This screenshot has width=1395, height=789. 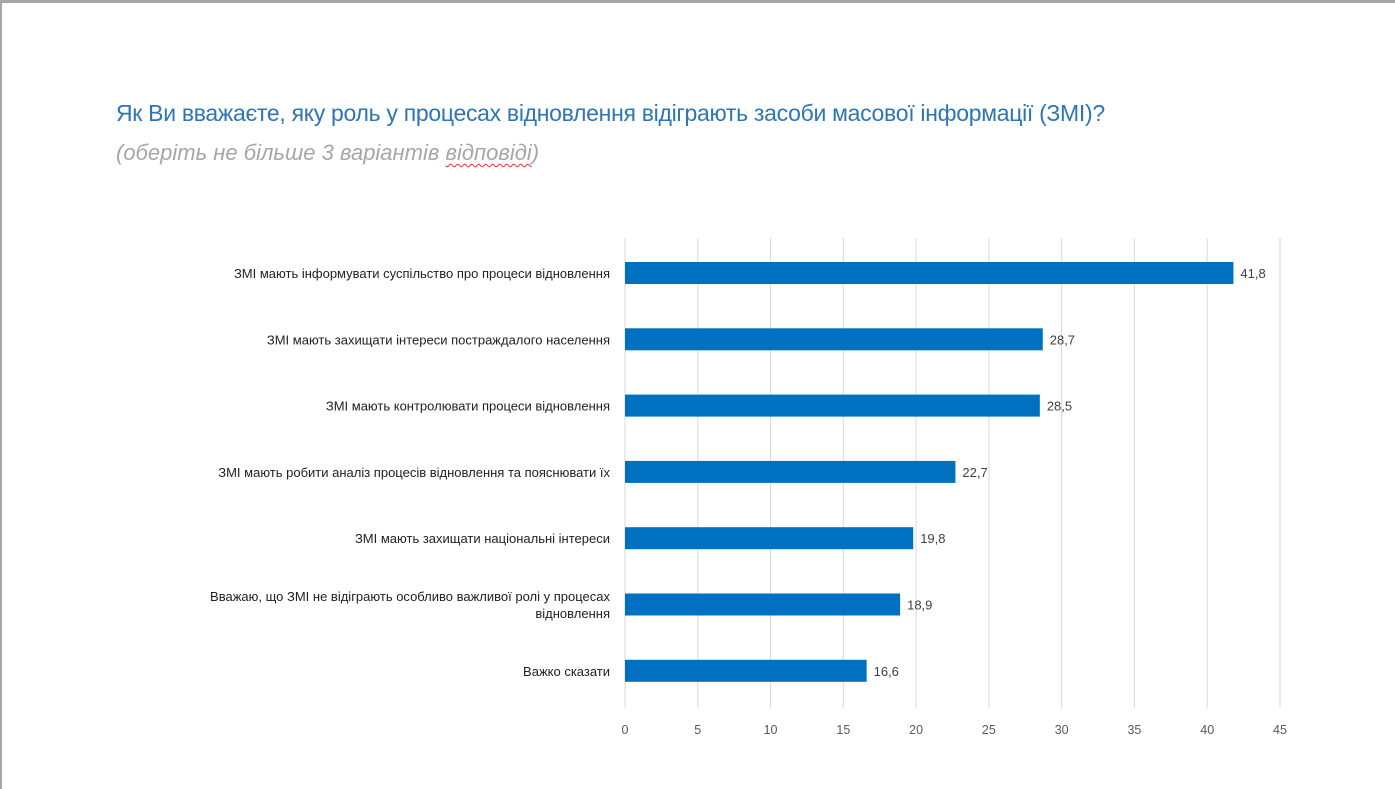 What do you see at coordinates (488, 152) in the screenshot?
I see `subtitle-spellcheck-word: відповіді` at bounding box center [488, 152].